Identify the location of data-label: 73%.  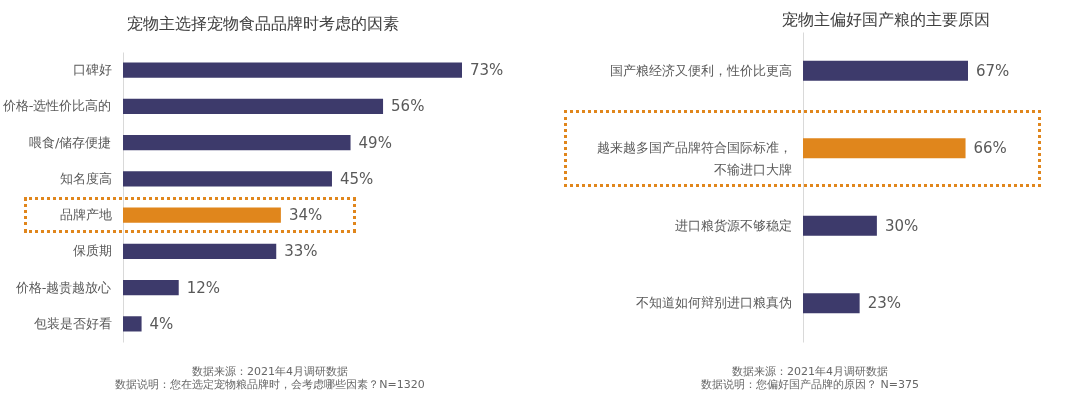
(487, 70).